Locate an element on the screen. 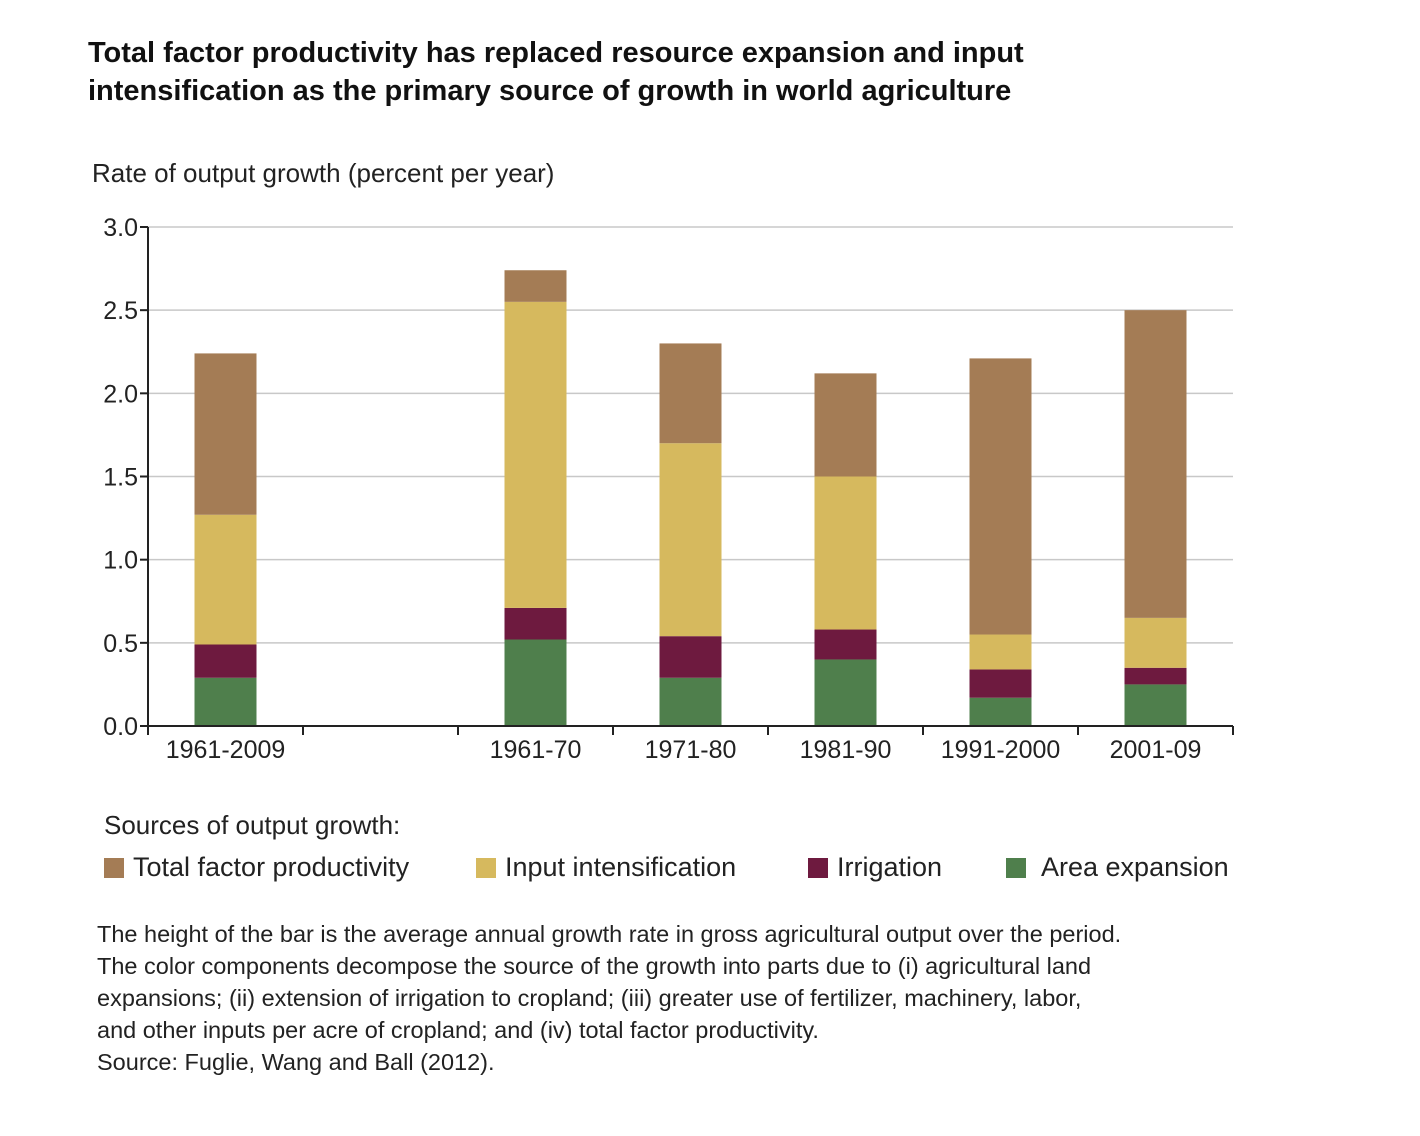  bar-1981-90-area-expansion is located at coordinates (845, 692).